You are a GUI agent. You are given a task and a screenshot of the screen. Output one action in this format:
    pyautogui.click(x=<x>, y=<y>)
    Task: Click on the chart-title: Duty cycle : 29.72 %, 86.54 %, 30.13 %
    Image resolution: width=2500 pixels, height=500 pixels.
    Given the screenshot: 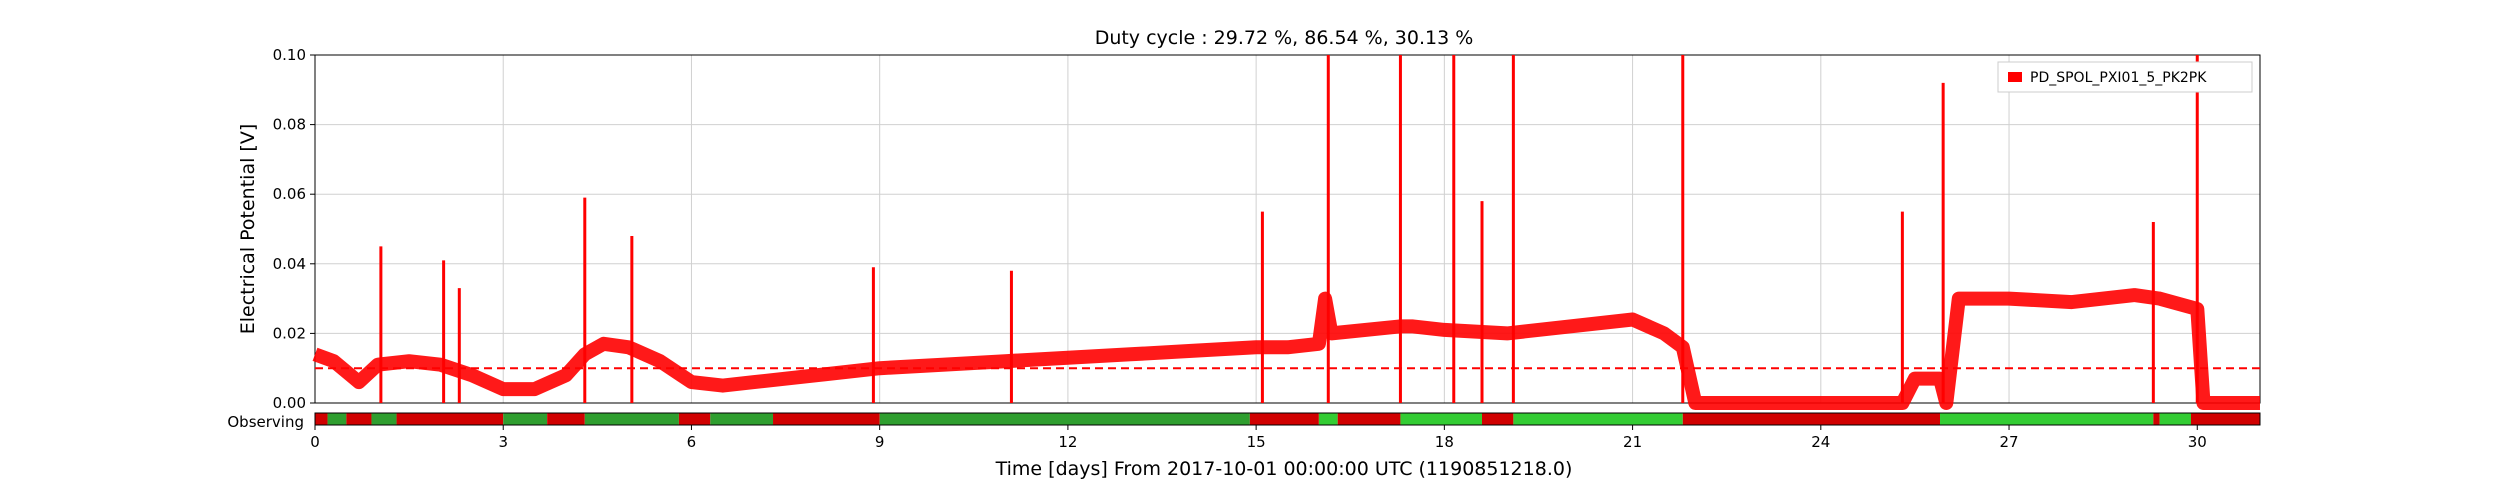 What is the action you would take?
    pyautogui.click(x=1284, y=38)
    